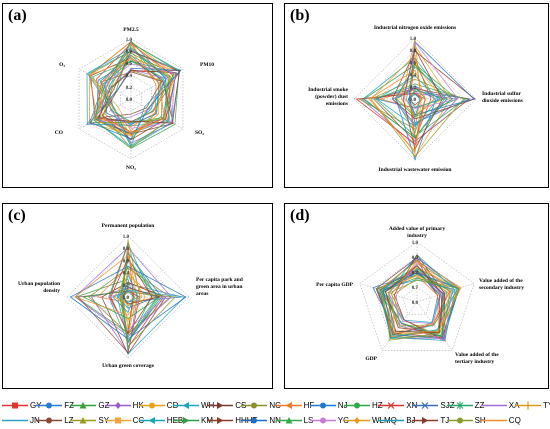  What do you see at coordinates (335, 285) in the screenshot?
I see `axis-label: Per capita GDP` at bounding box center [335, 285].